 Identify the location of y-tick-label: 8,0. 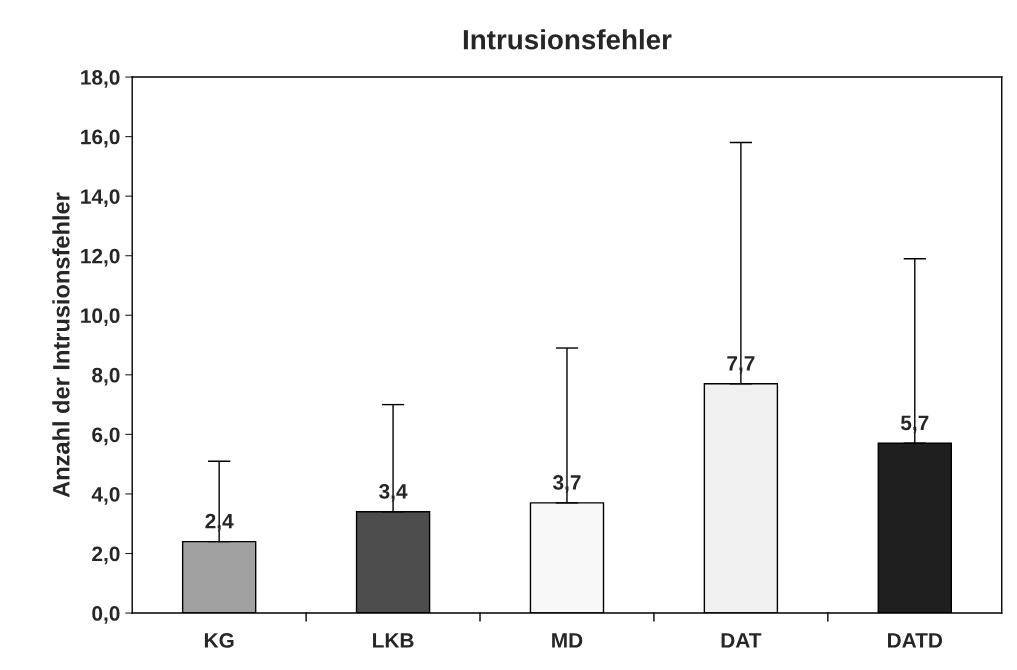
(106, 376).